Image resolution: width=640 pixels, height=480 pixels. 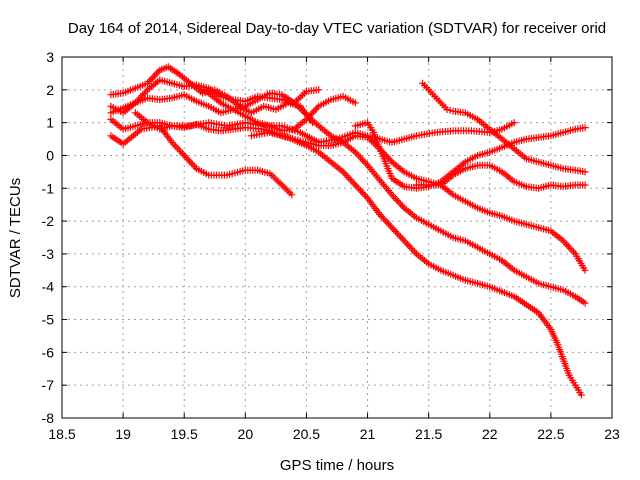 I want to click on y-tick-label: -6, so click(x=48, y=352).